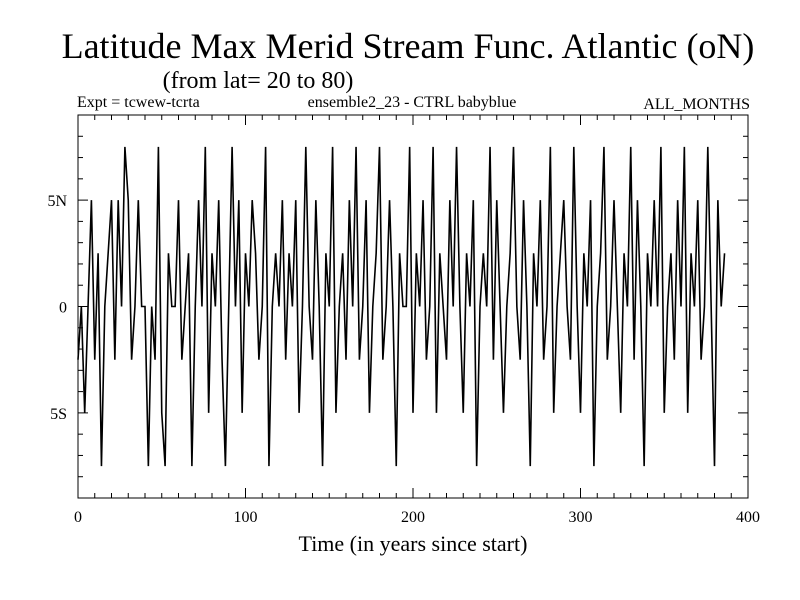  What do you see at coordinates (57, 201) in the screenshot?
I see `y-tick-label: 5N` at bounding box center [57, 201].